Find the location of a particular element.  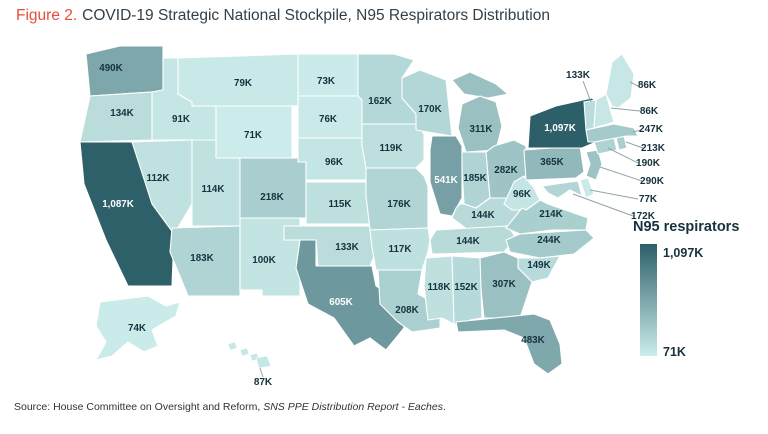

state-value-va: 214K is located at coordinates (550, 214).